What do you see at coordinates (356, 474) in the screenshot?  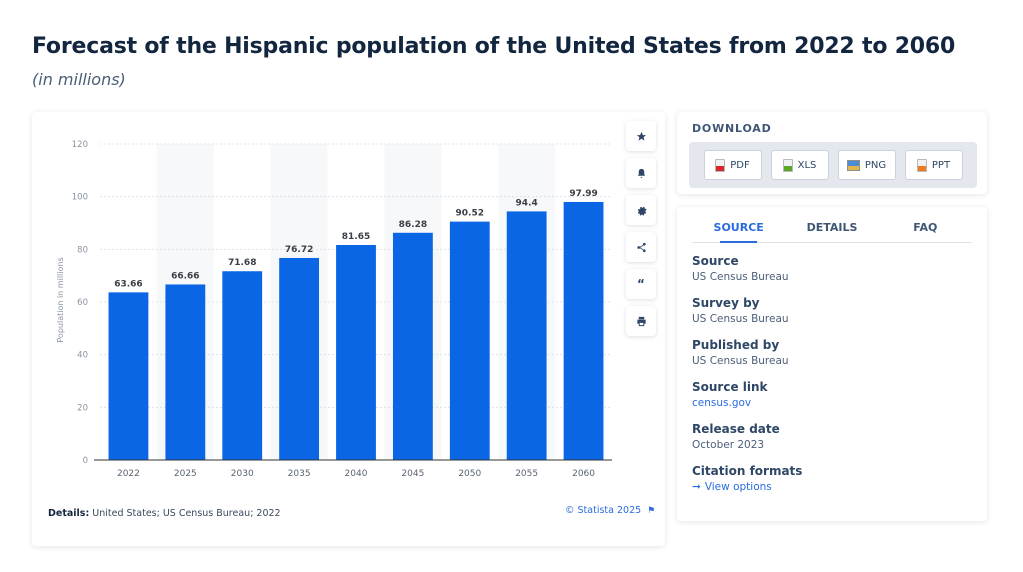 I see `x-tick-label: 2040` at bounding box center [356, 474].